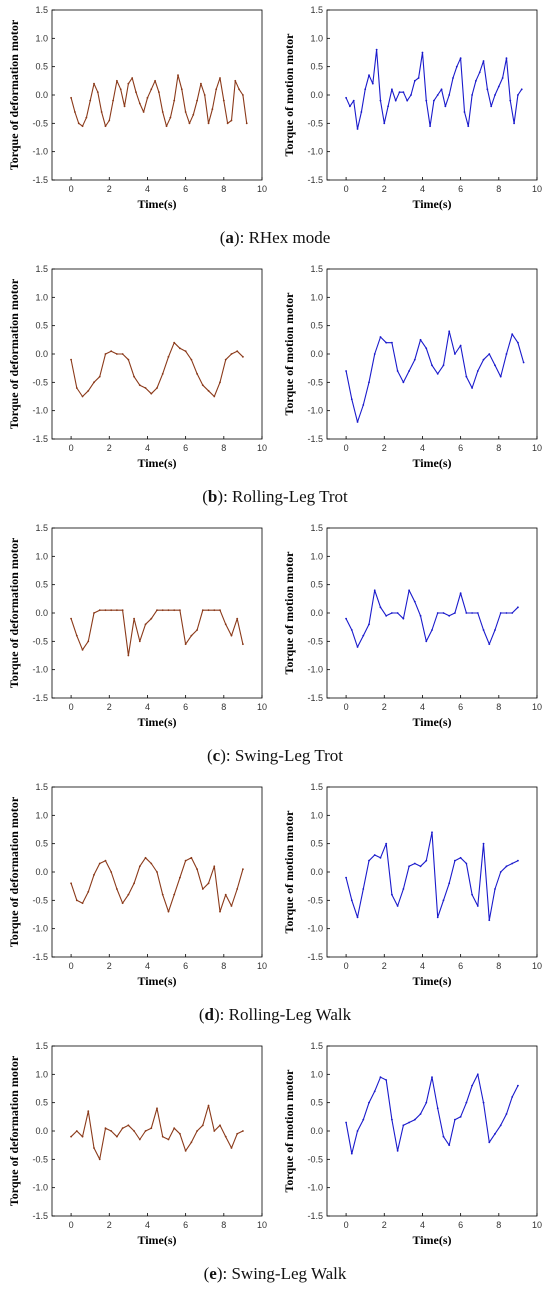 This screenshot has width=550, height=1296. I want to click on x-axis-title: Time(s), so click(156, 463).